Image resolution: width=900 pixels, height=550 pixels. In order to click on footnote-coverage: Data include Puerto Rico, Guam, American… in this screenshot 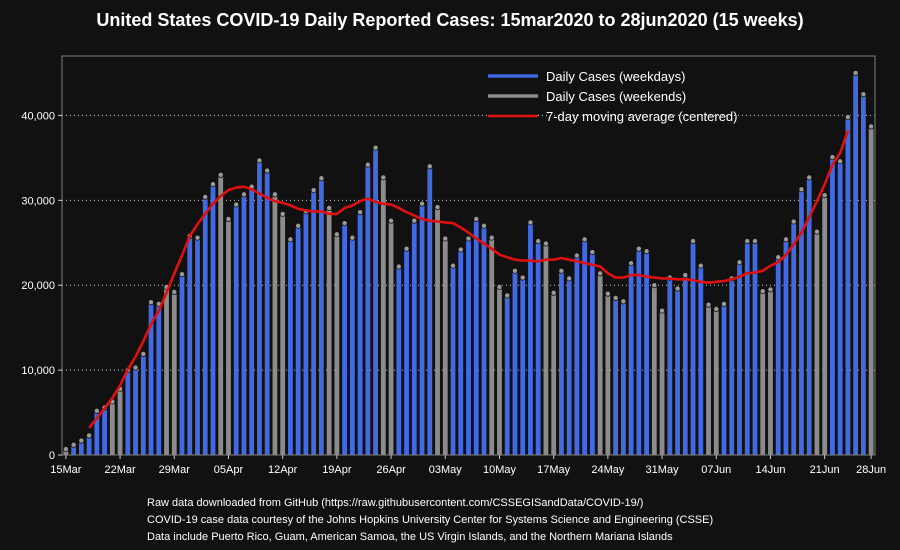, I will do `click(410, 537)`.